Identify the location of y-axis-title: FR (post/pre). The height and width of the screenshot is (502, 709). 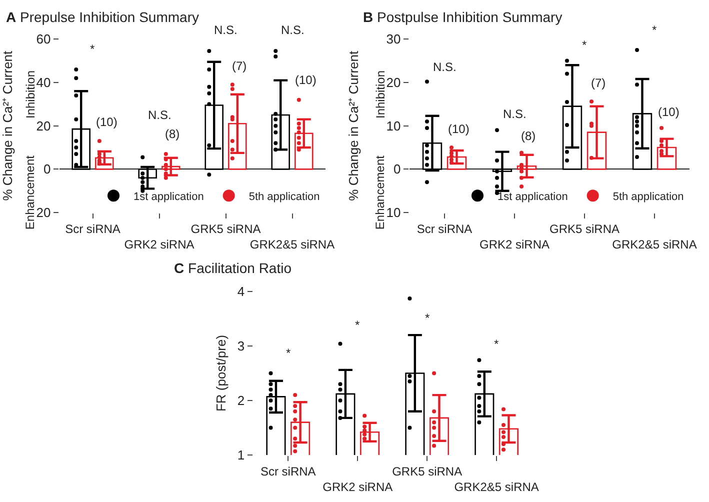
(220, 373).